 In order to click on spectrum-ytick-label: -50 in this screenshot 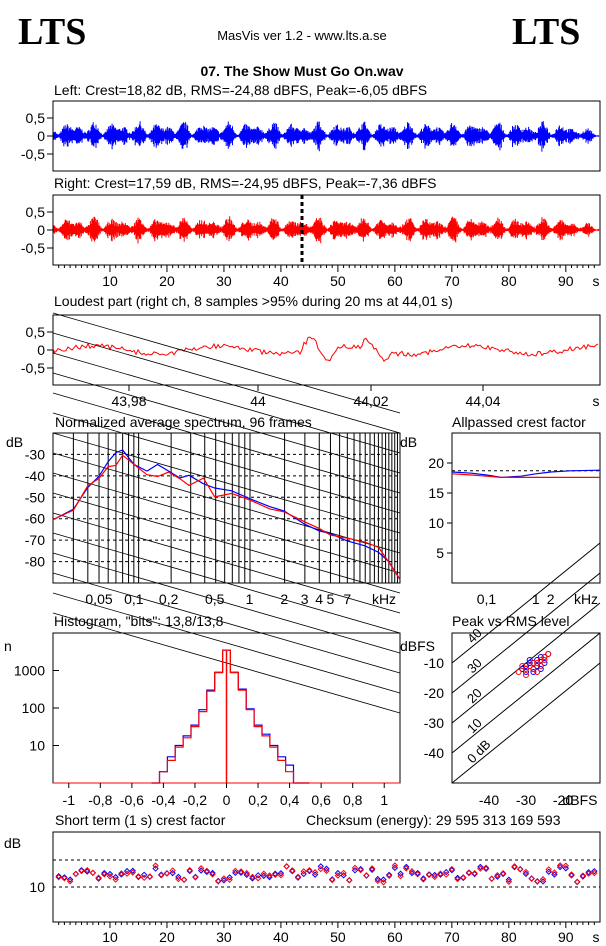, I will do `click(35, 497)`.